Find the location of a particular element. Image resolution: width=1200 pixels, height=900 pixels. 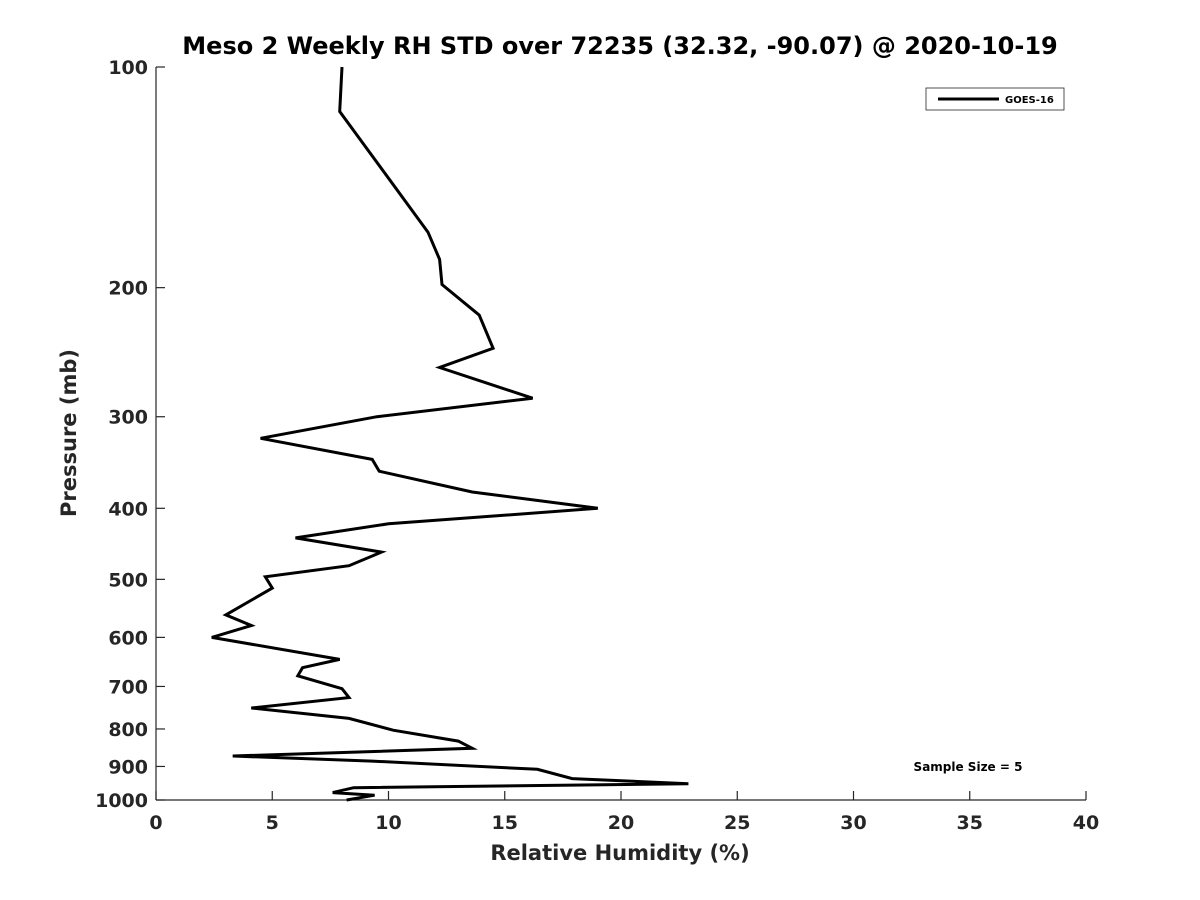

y-tick-label: 100 is located at coordinates (128, 68).